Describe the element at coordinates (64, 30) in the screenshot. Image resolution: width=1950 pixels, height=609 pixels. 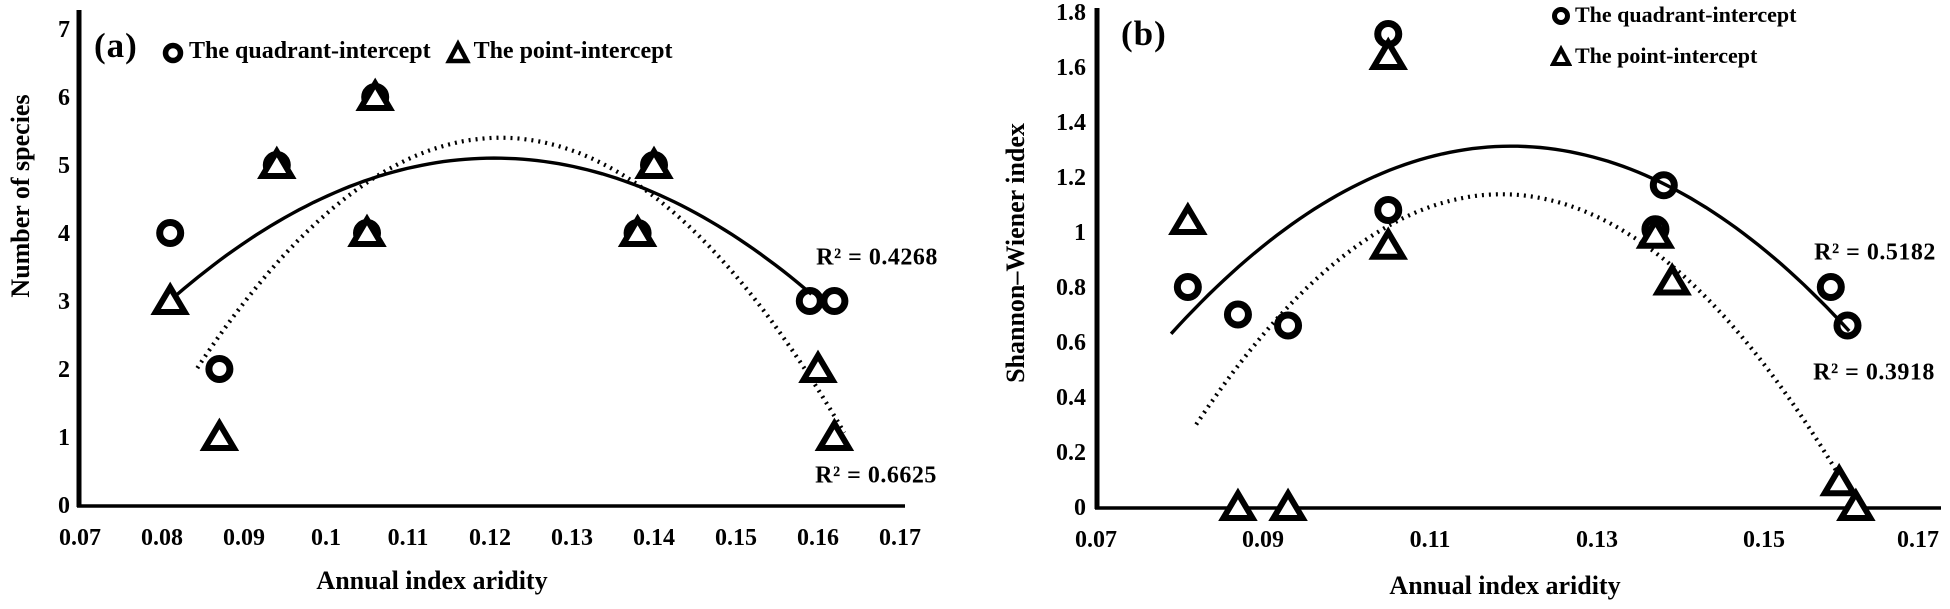
I see `svg-text: 7` at that location.